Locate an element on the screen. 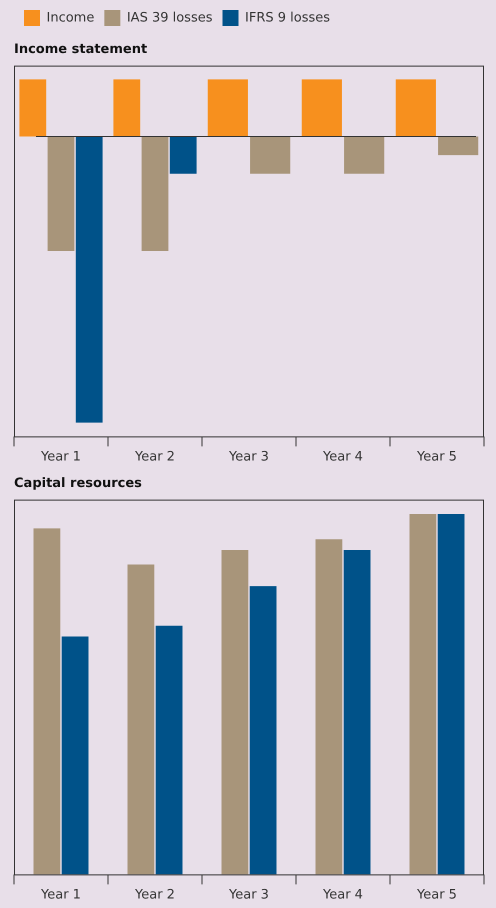 The width and height of the screenshot is (496, 908). legend-label: Income is located at coordinates (70, 18).